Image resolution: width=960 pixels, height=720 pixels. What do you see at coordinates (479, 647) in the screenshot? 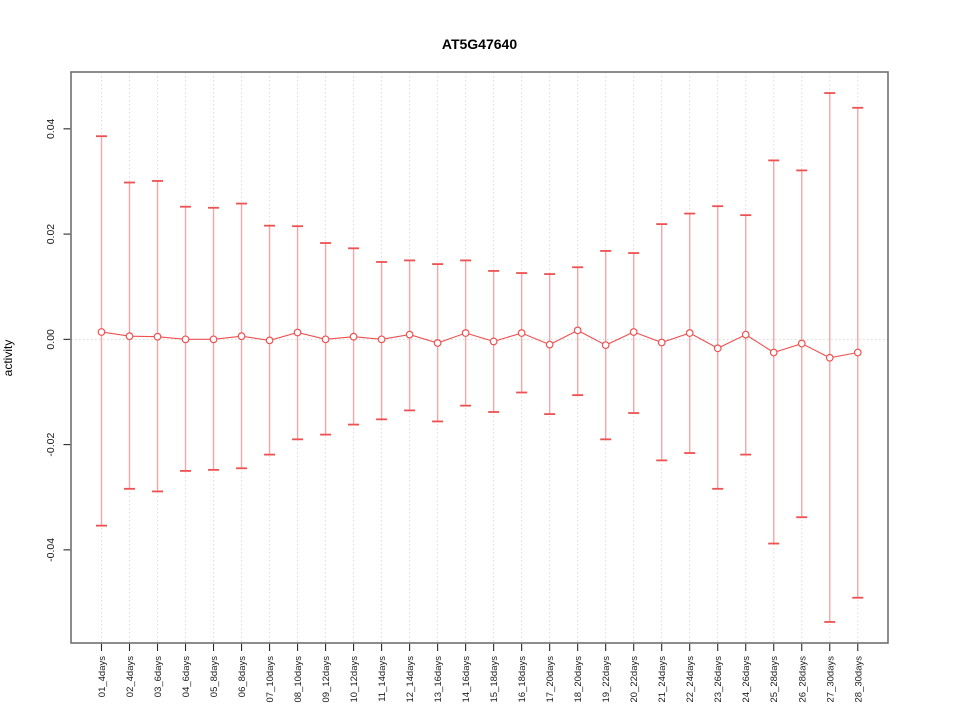
I see `x-axis-ticks` at bounding box center [479, 647].